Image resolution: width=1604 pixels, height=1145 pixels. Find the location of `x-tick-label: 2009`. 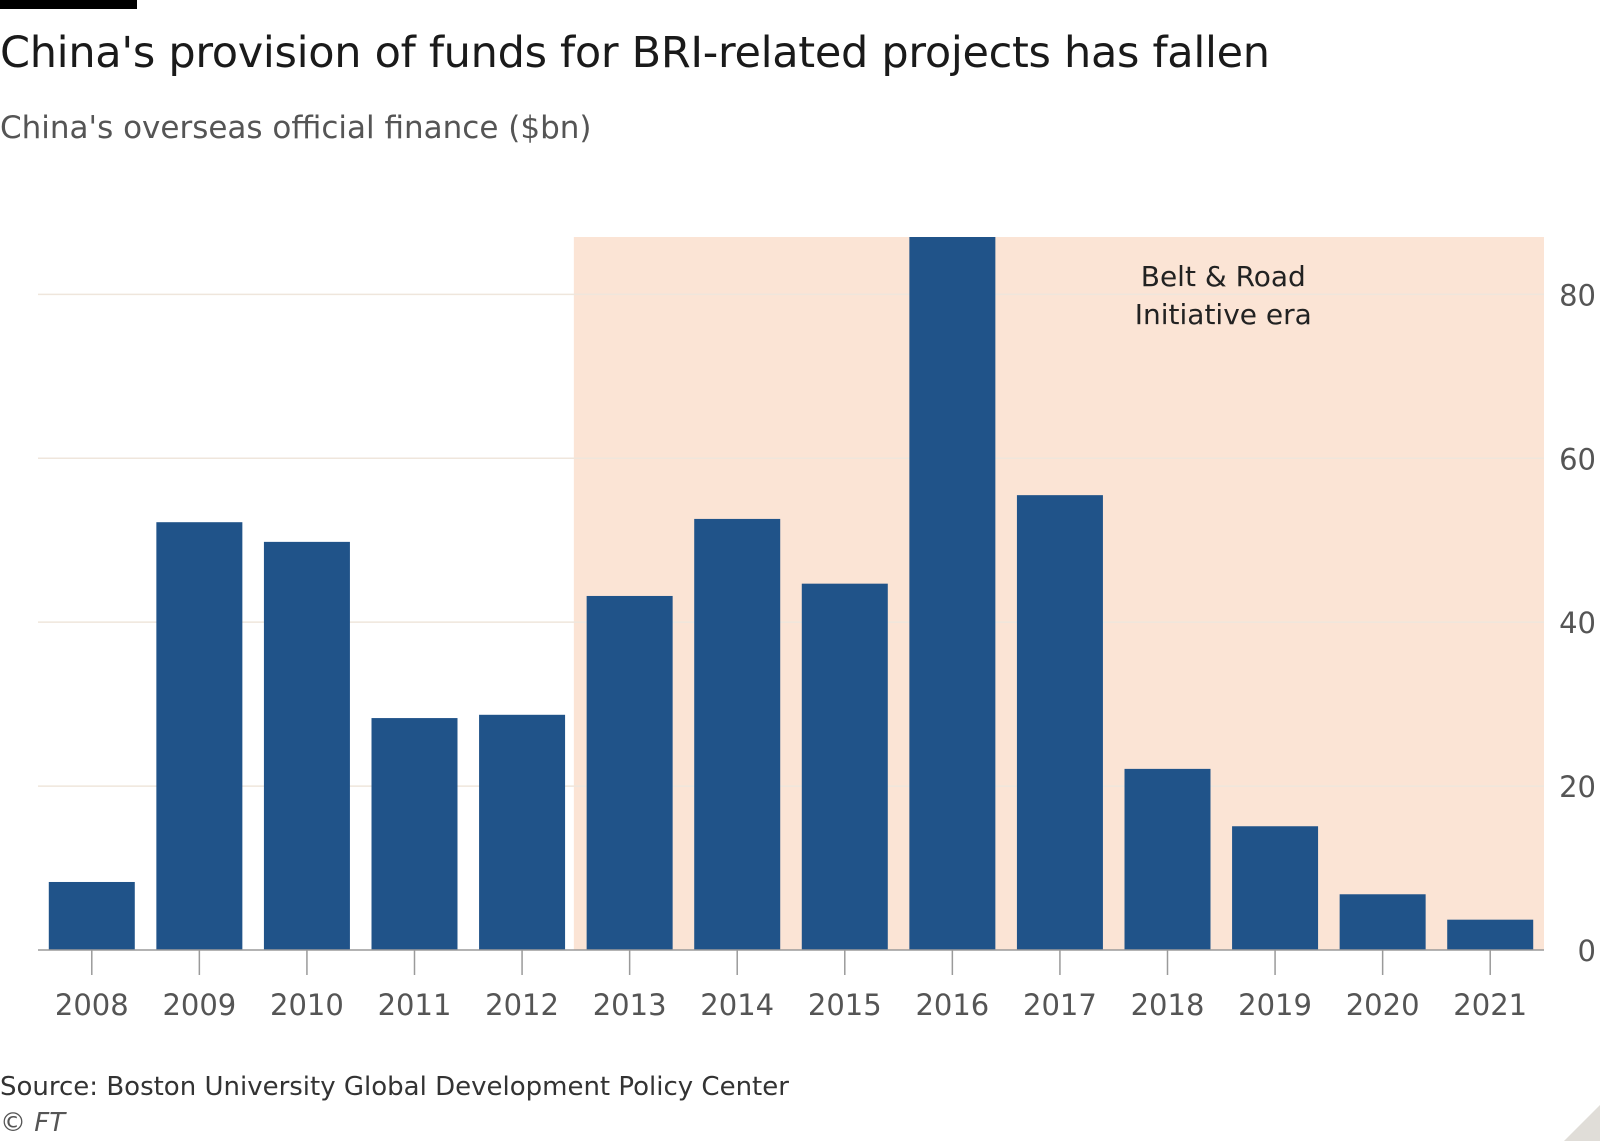

x-tick-label: 2009 is located at coordinates (199, 1005).